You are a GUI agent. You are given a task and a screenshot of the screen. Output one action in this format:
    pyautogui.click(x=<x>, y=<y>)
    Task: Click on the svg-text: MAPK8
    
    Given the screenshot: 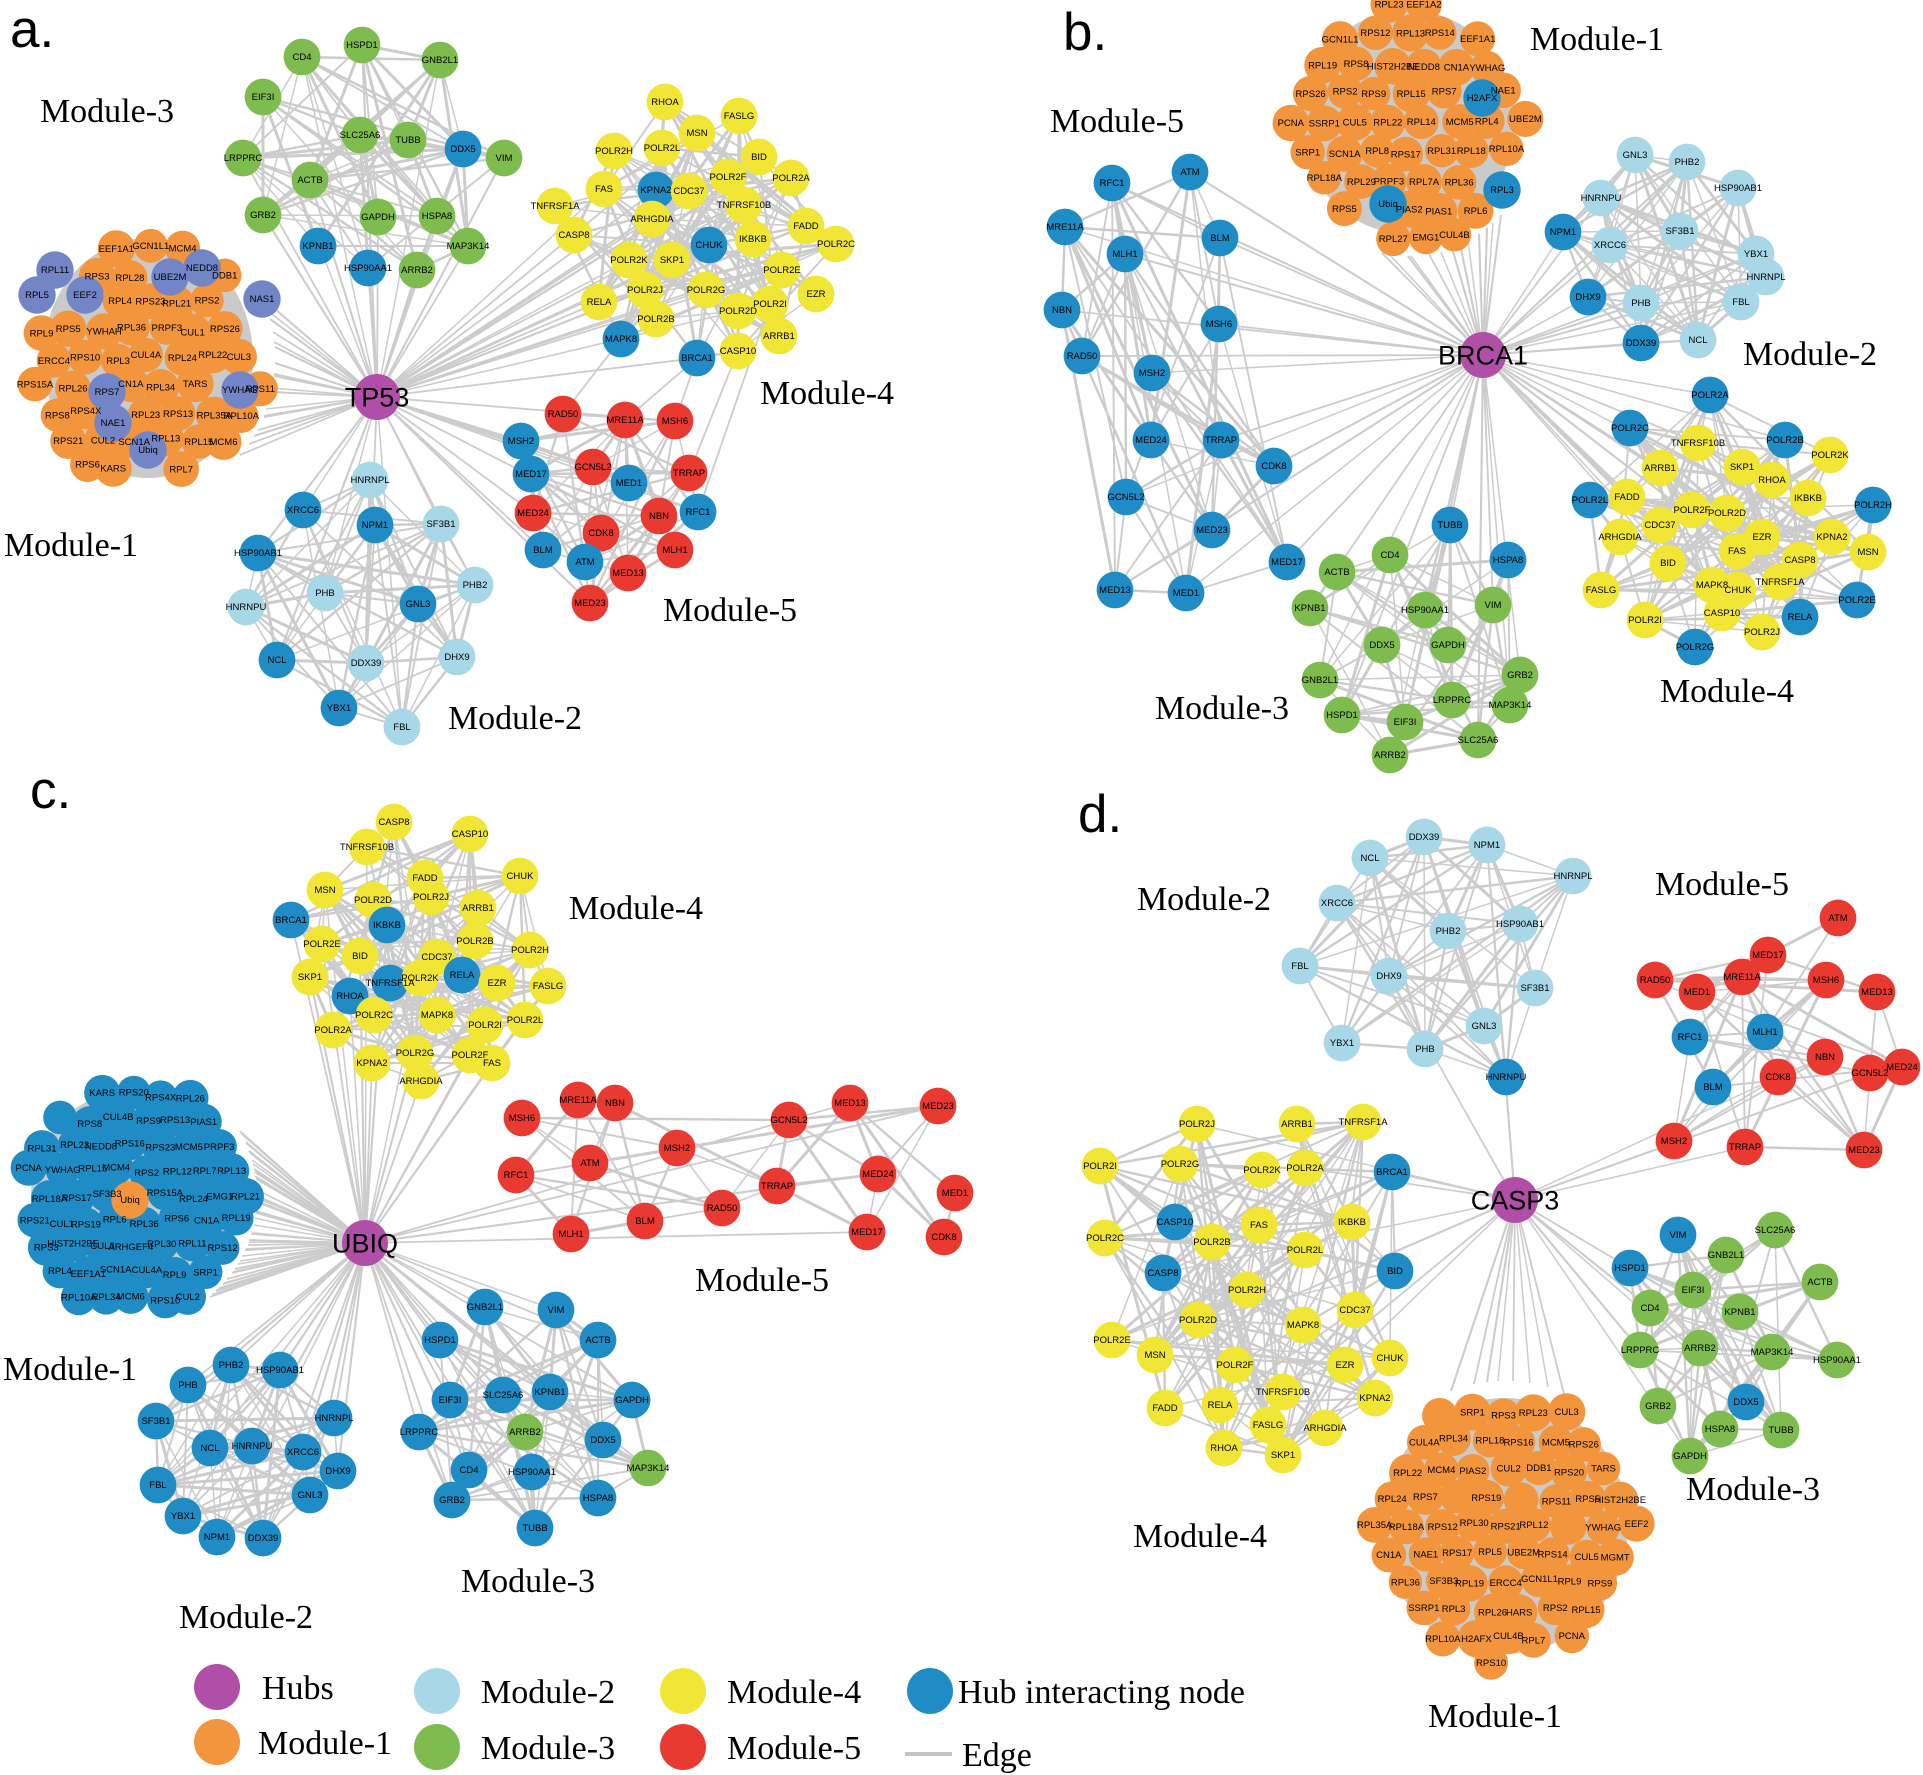 What is the action you would take?
    pyautogui.click(x=1712, y=585)
    